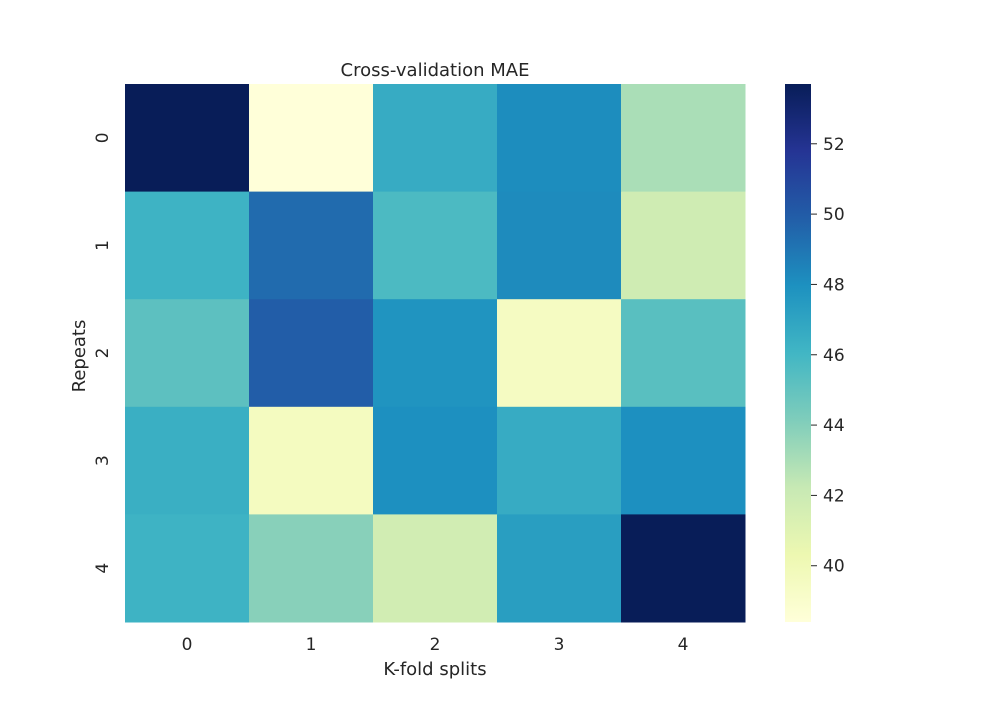 This screenshot has height=704, width=1000. What do you see at coordinates (103, 245) in the screenshot?
I see `y-tick-label: 1` at bounding box center [103, 245].